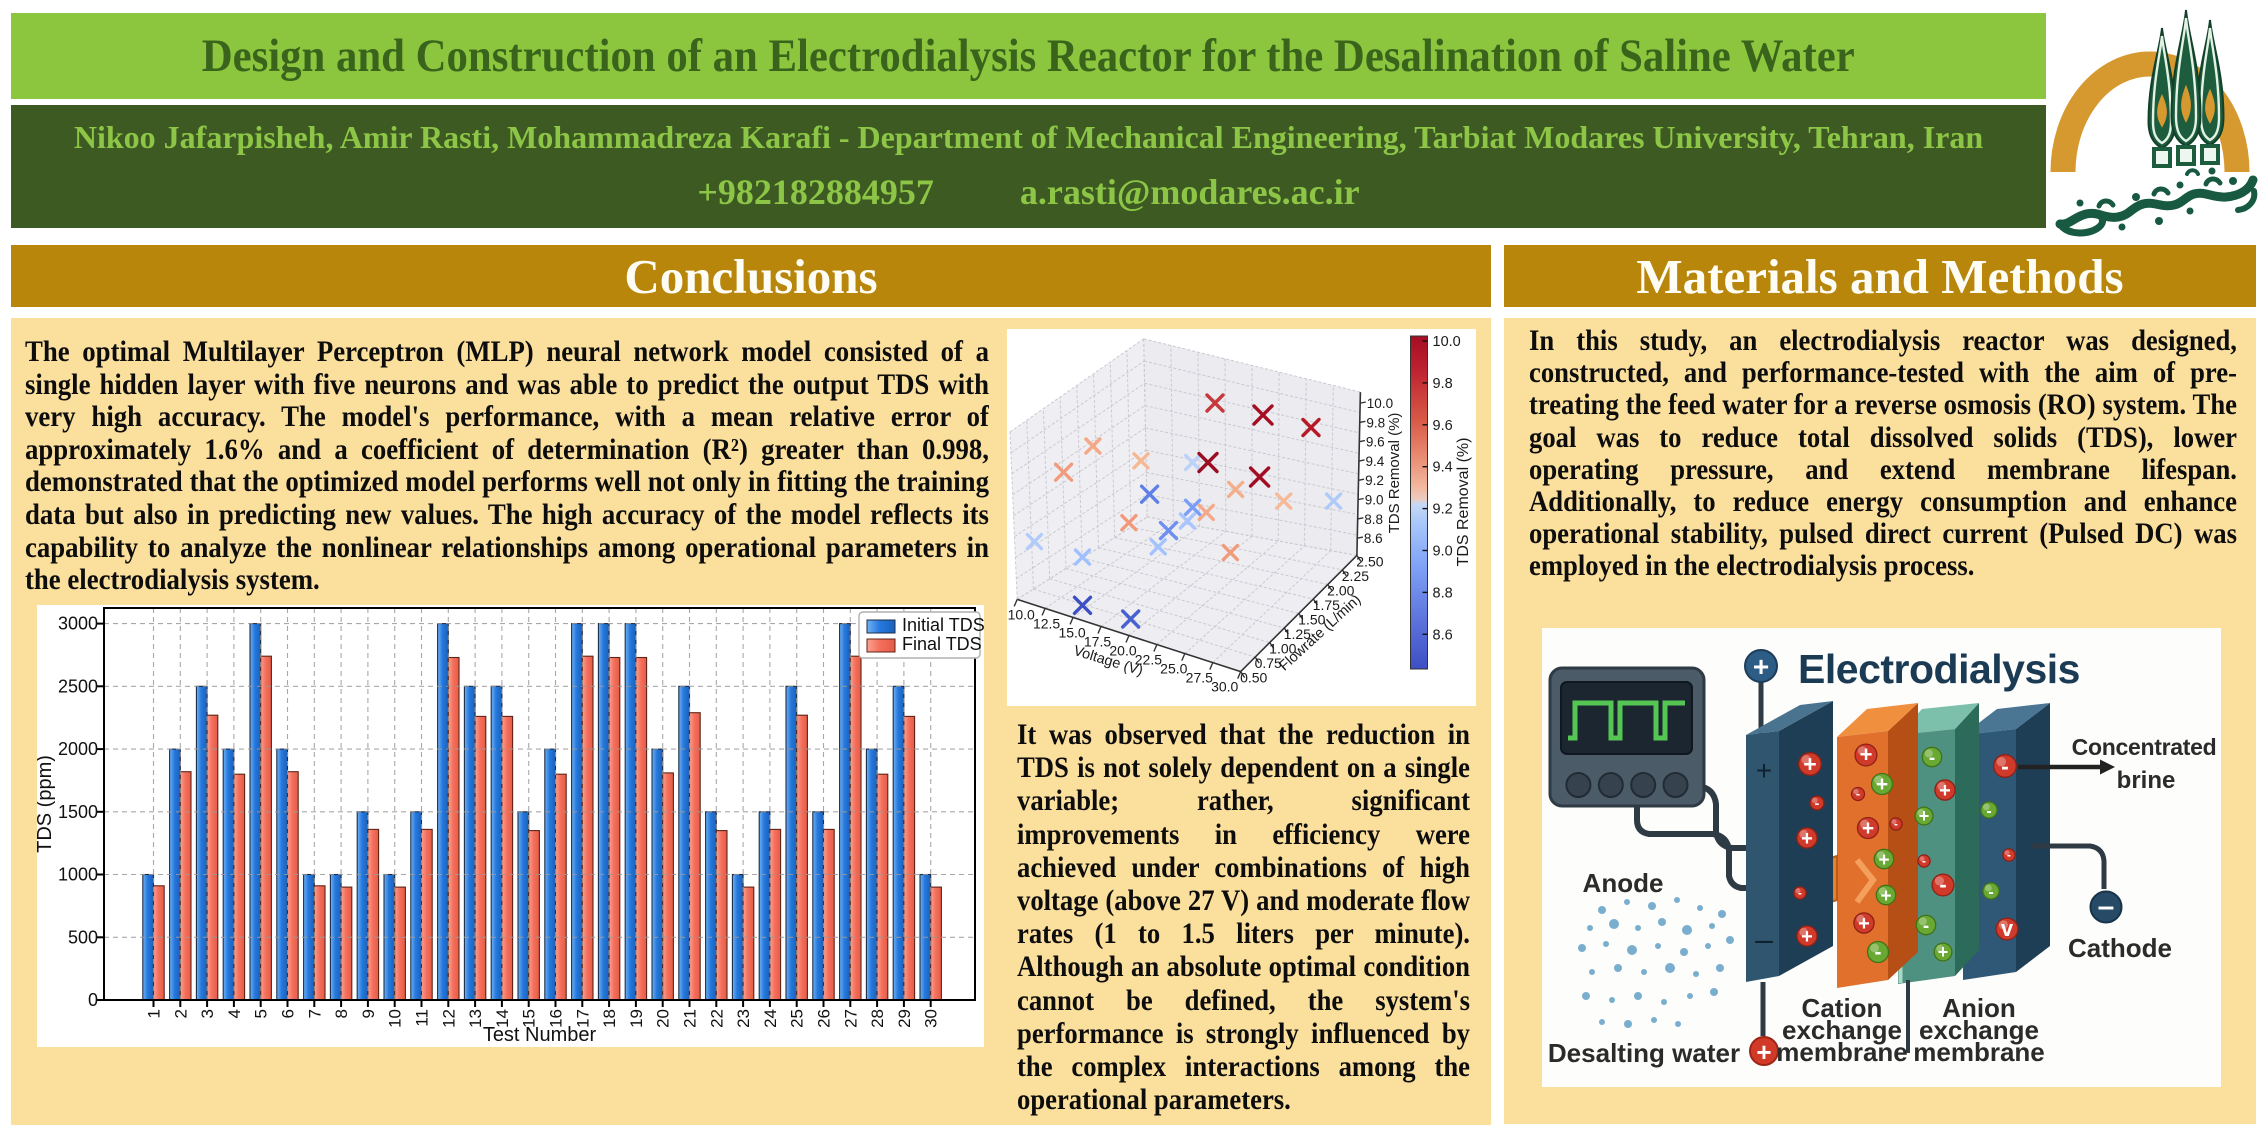 This screenshot has height=1134, width=2268. Describe the element at coordinates (1369, 561) in the screenshot. I see `svg-text: 2.50` at that location.